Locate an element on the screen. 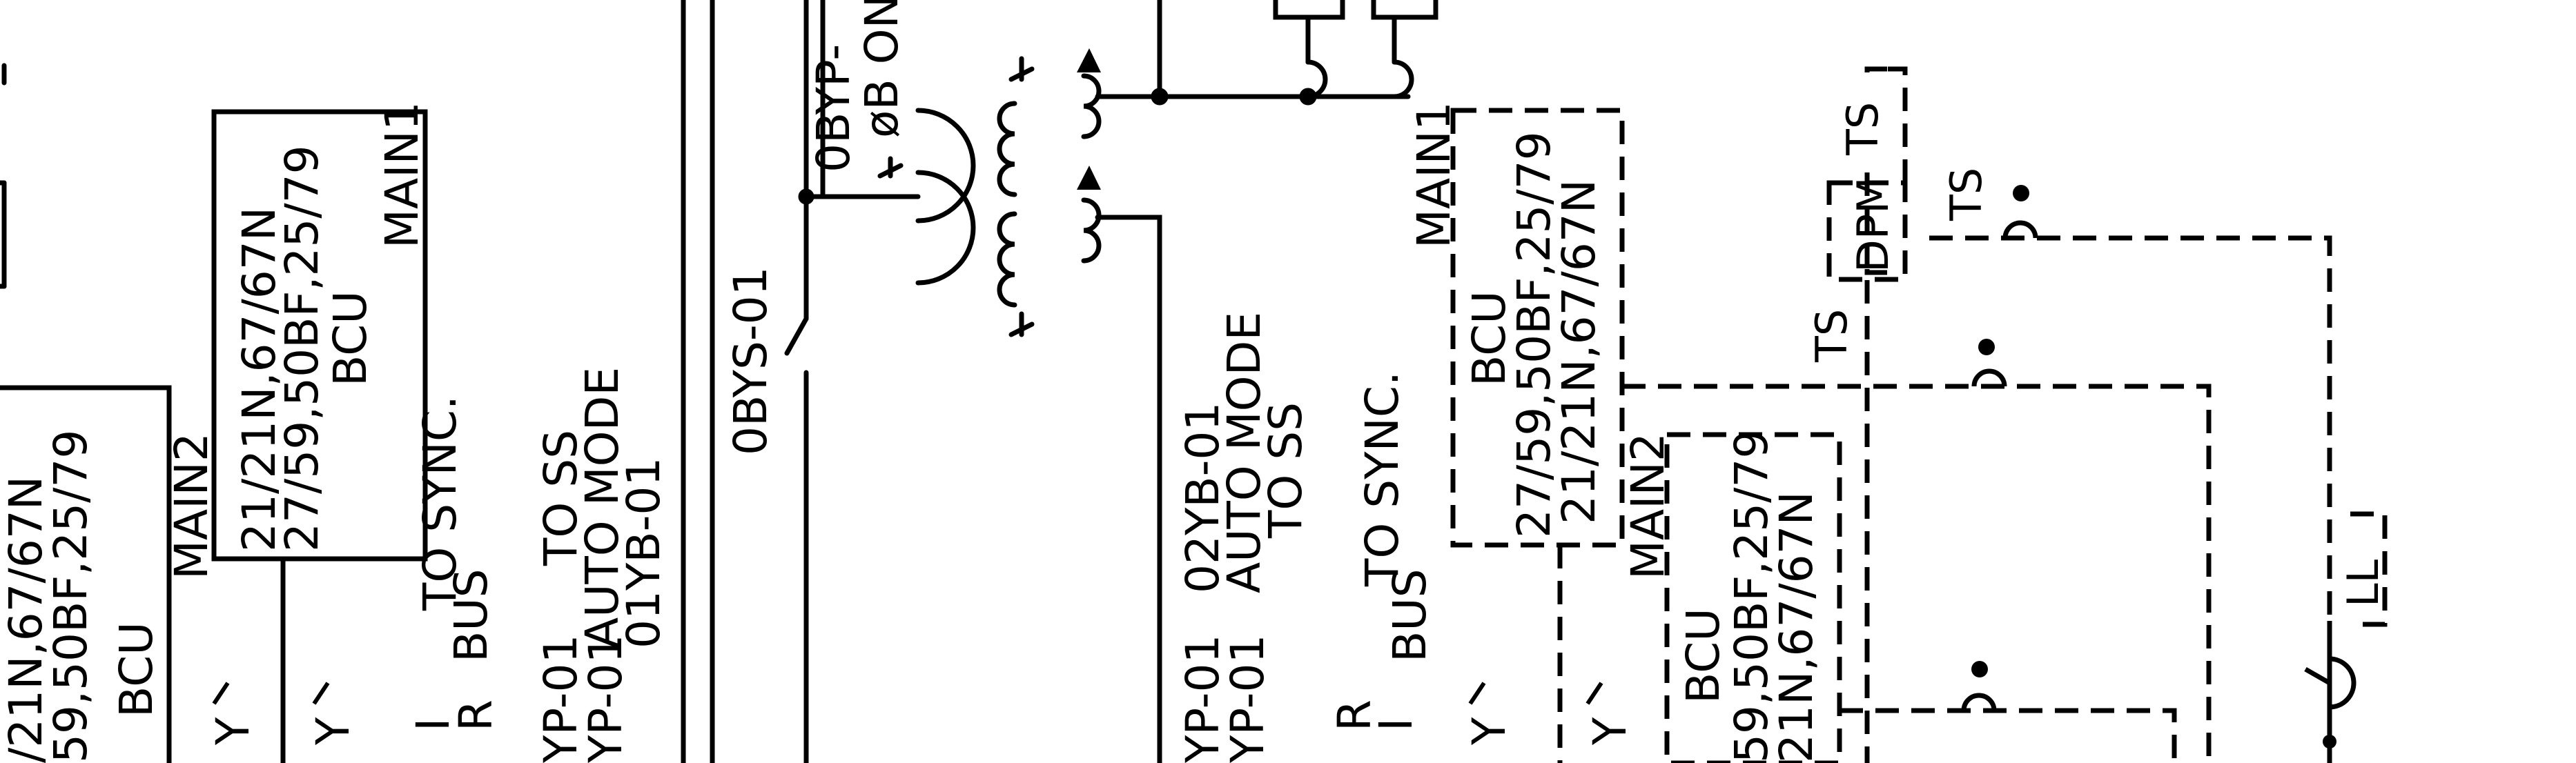  left-main2-line1: /21N,67/67N is located at coordinates (26, 619).